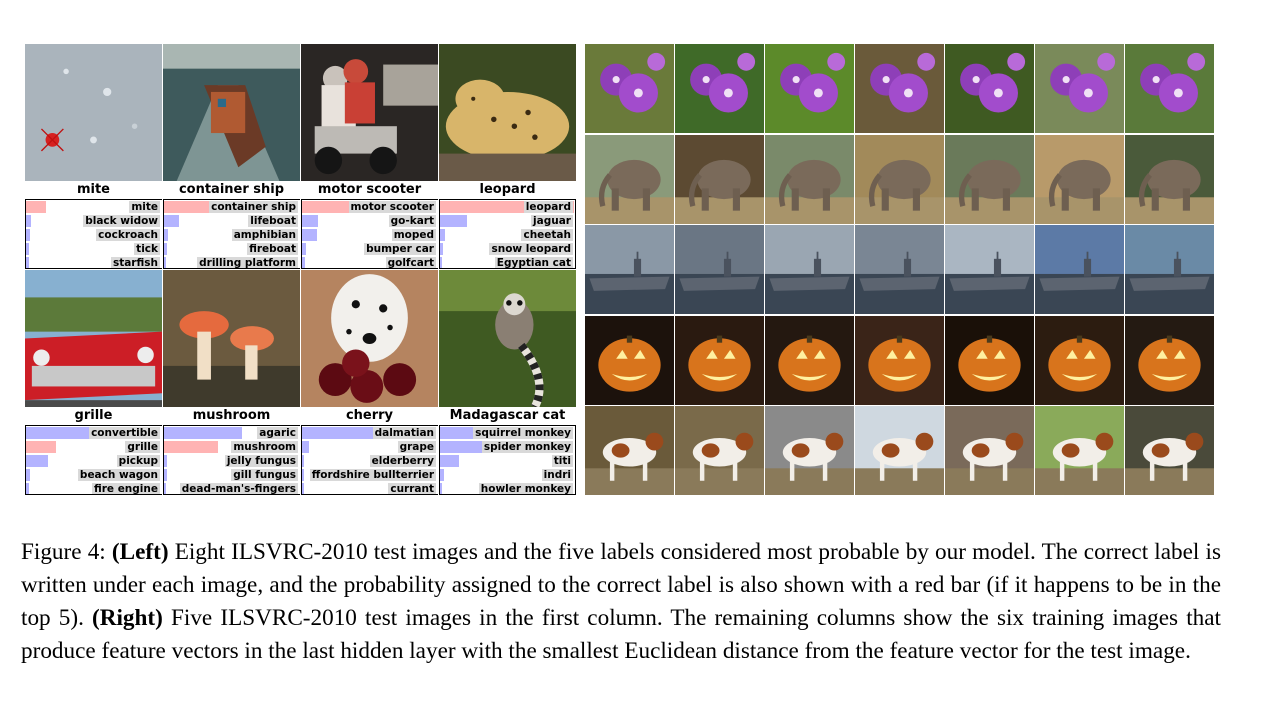  What do you see at coordinates (124, 433) in the screenshot?
I see `prediction-label: convertible` at bounding box center [124, 433].